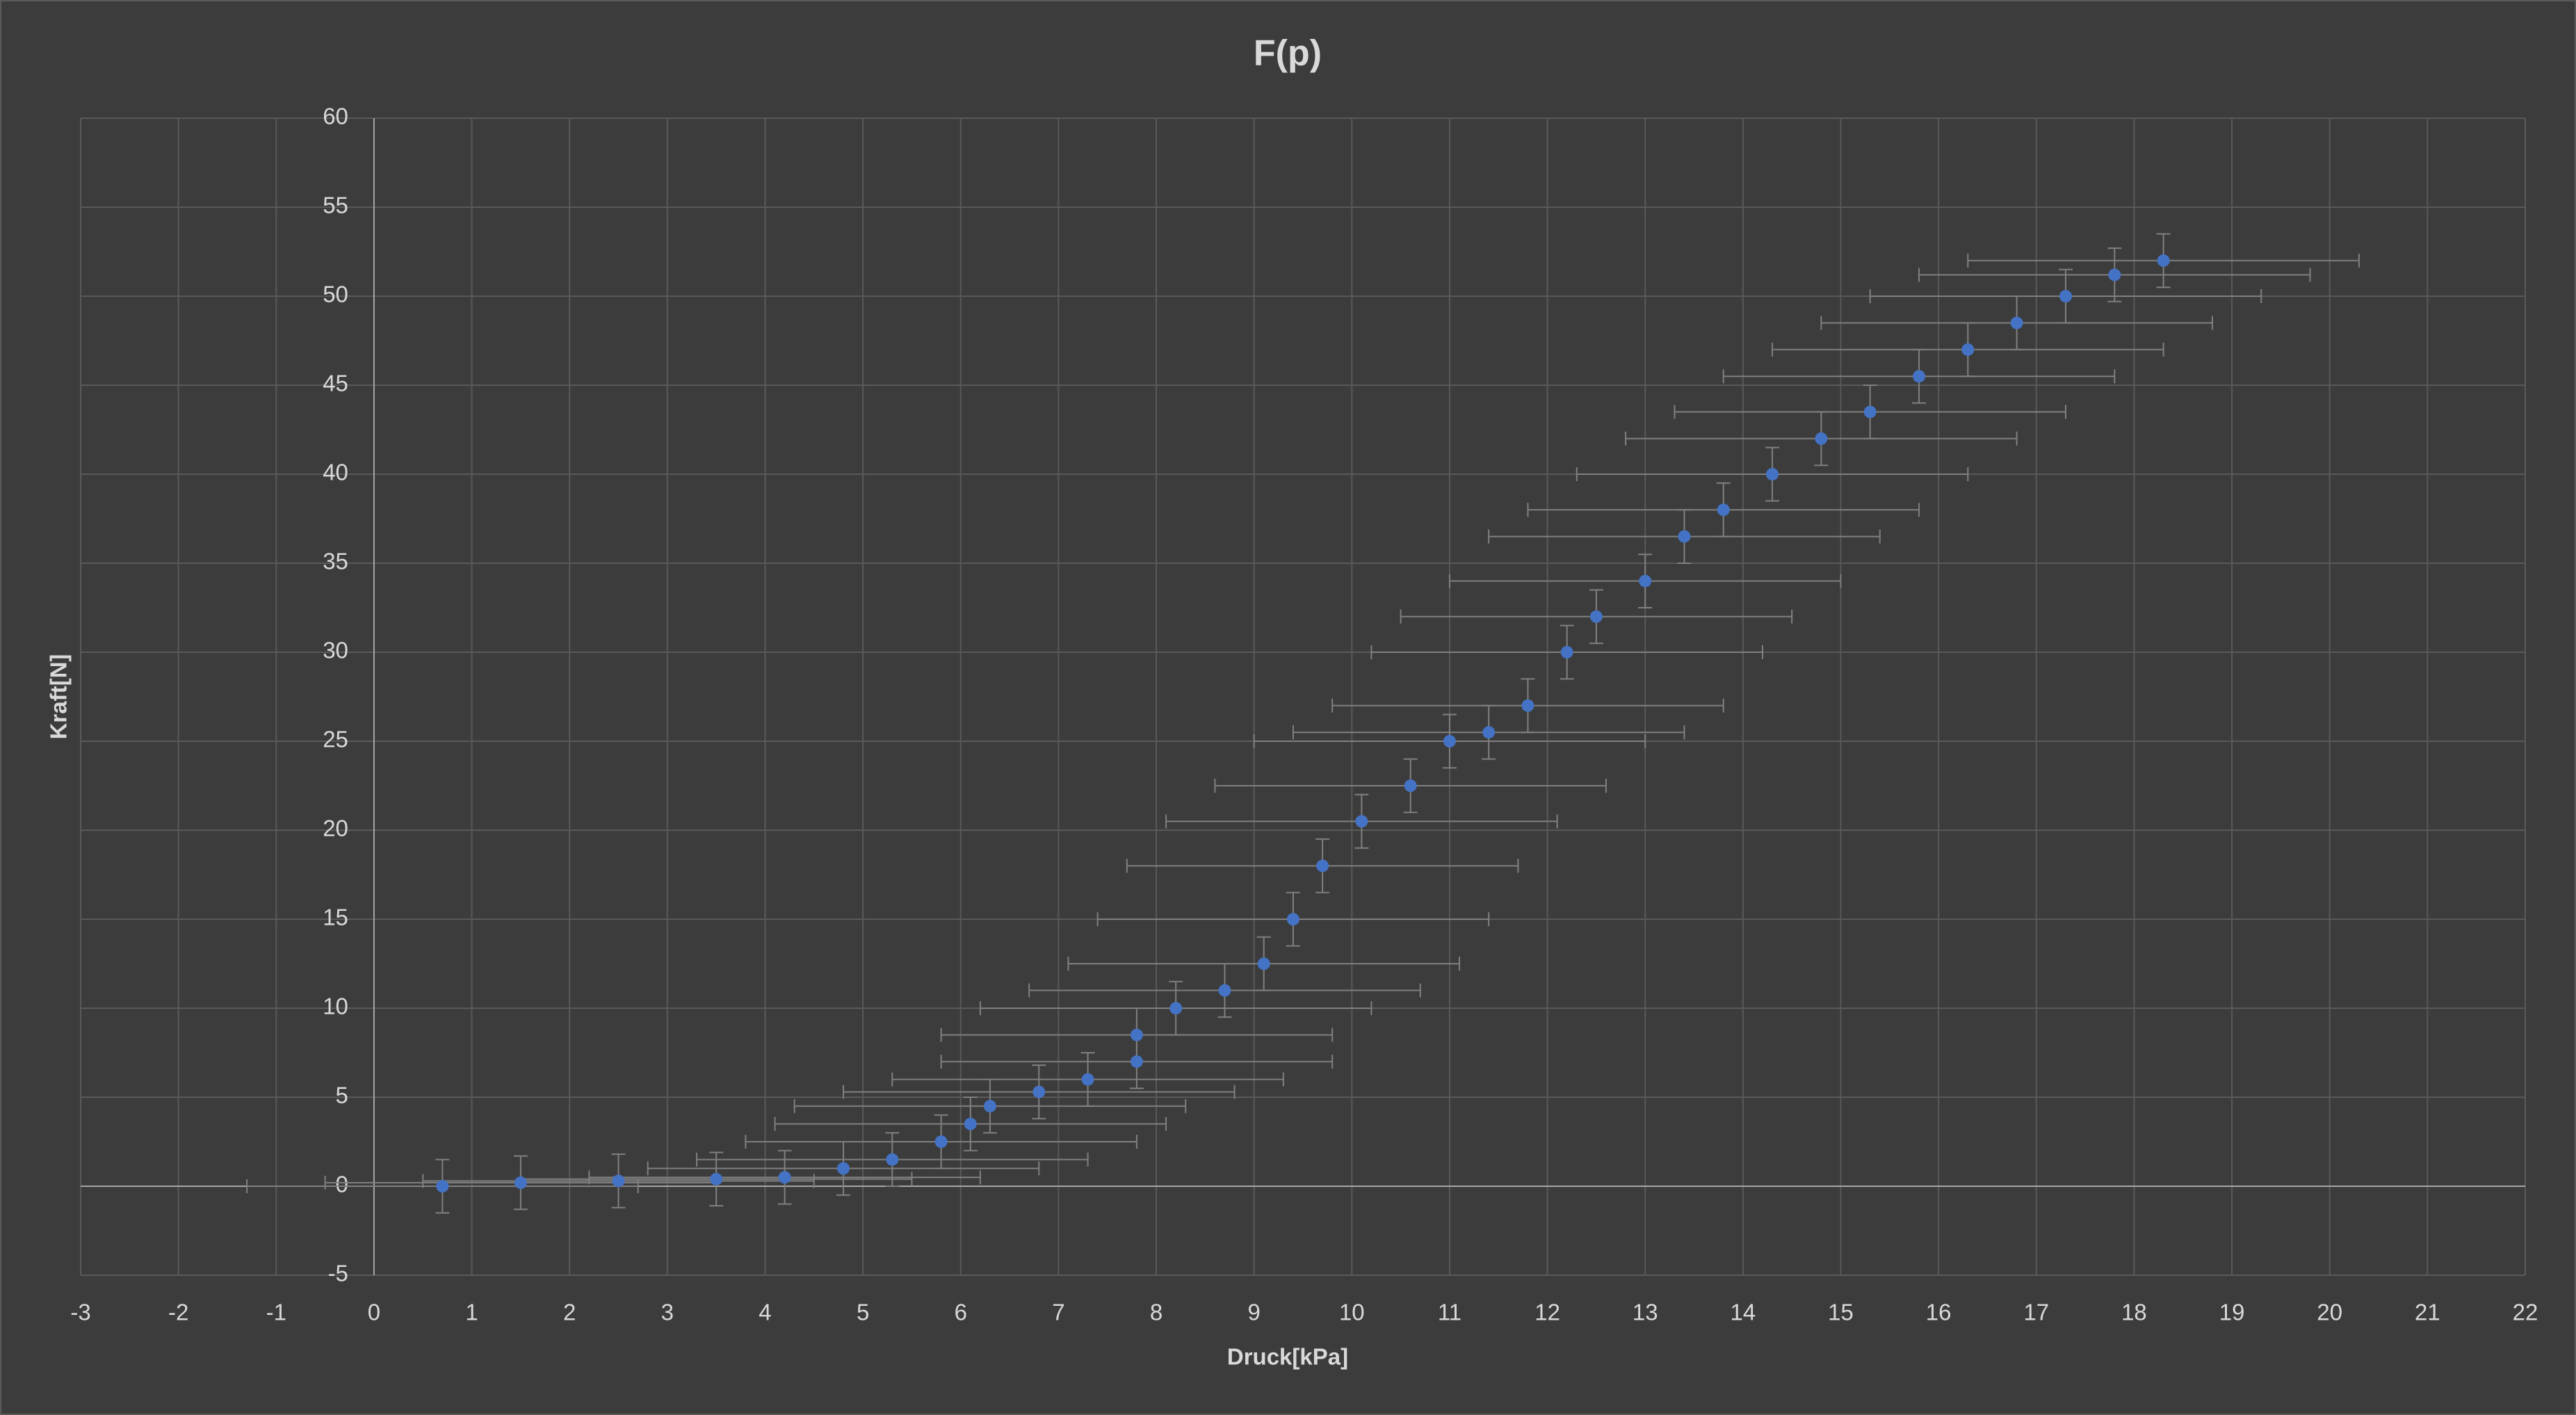 This screenshot has width=2576, height=1415. What do you see at coordinates (335, 206) in the screenshot?
I see `y-tick-label: 55` at bounding box center [335, 206].